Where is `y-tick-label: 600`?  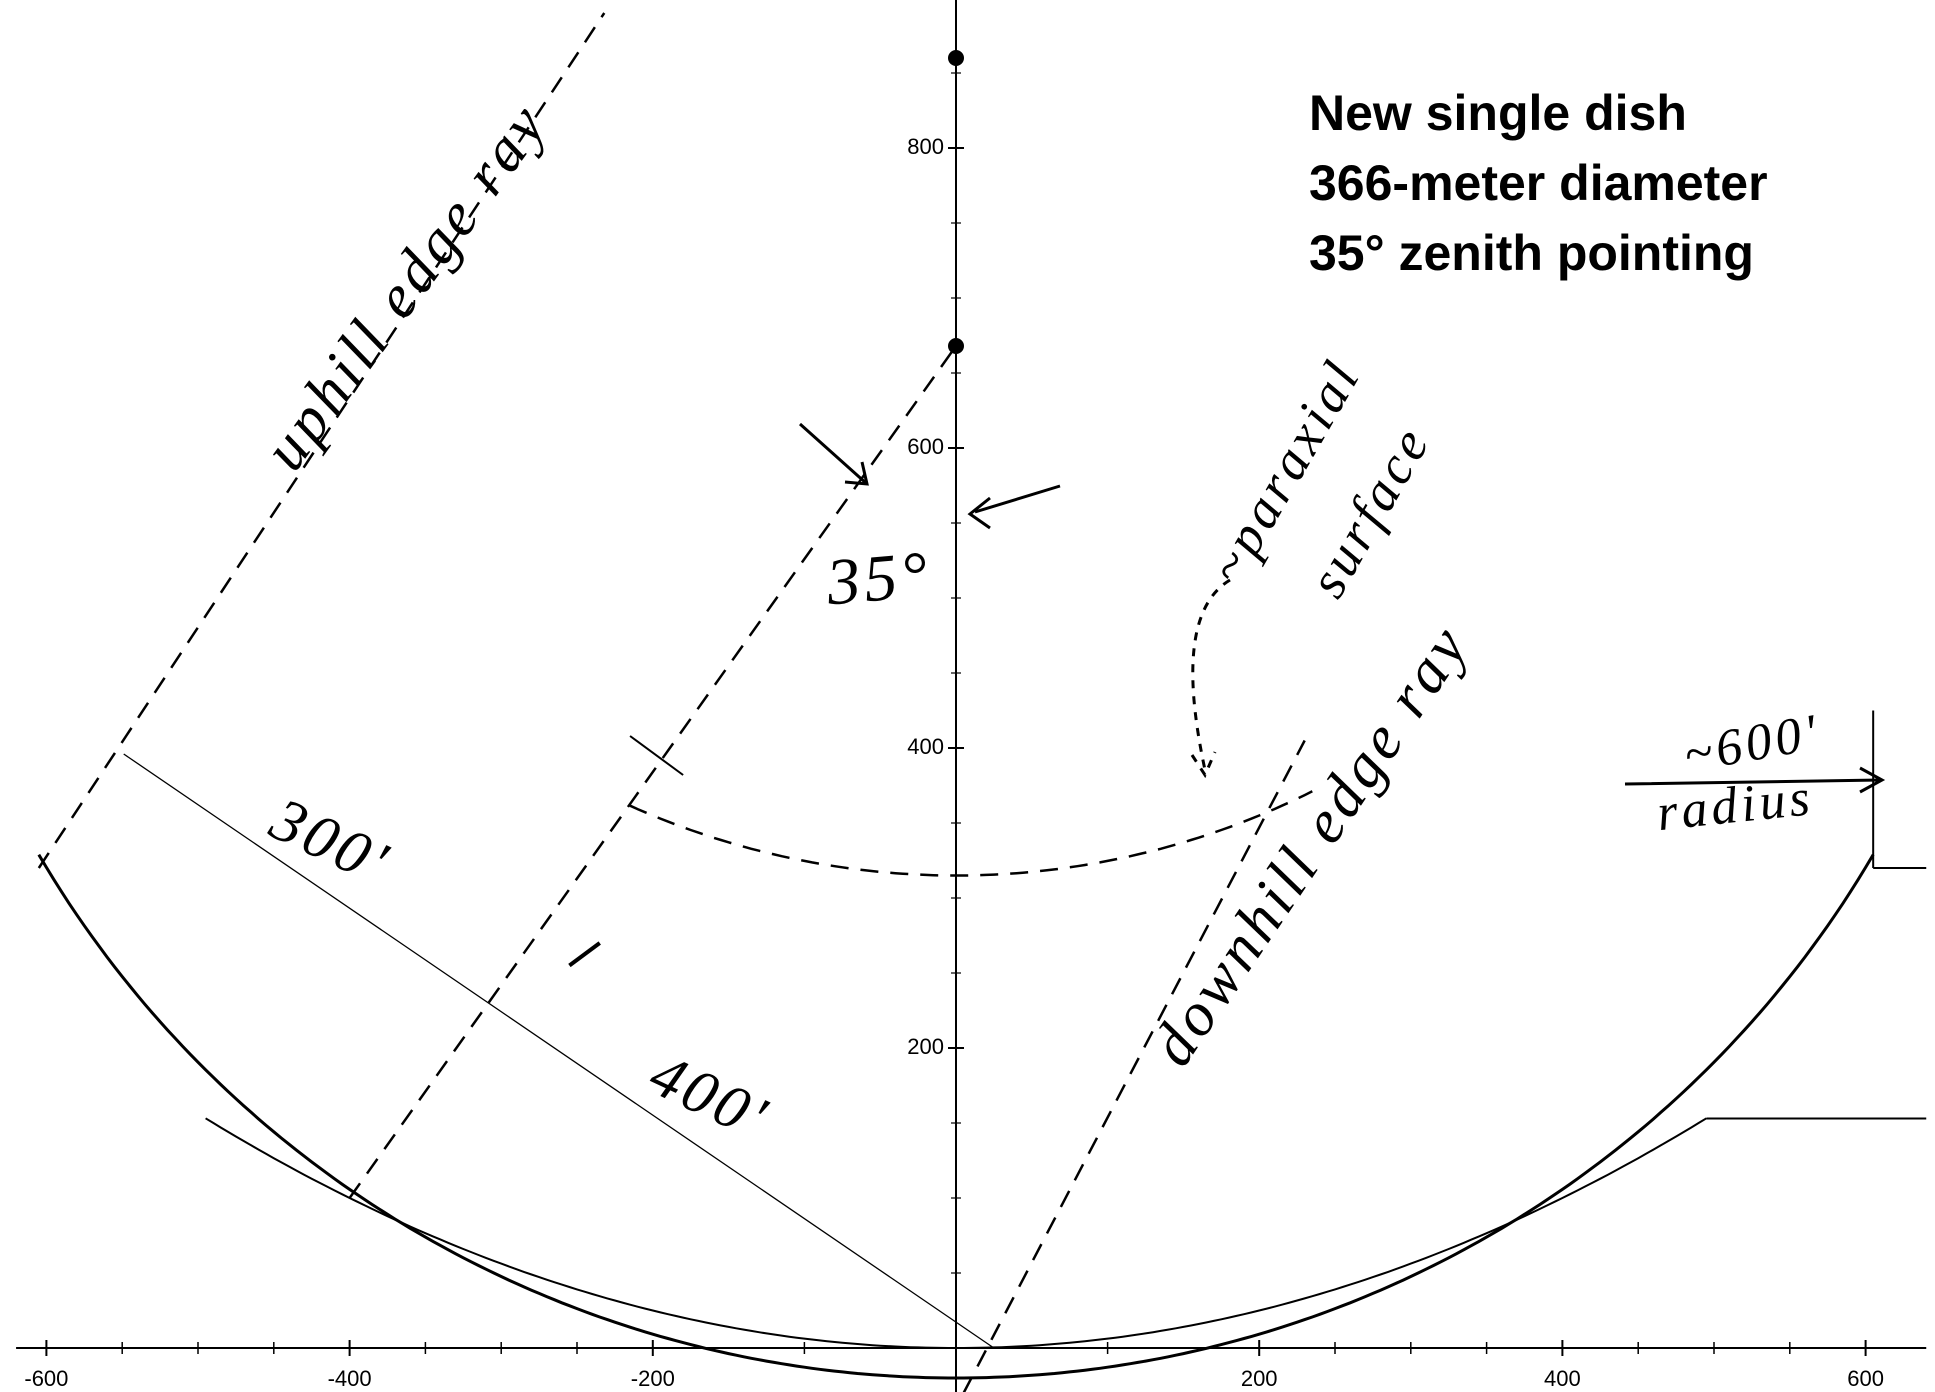 y-tick-label: 600 is located at coordinates (925, 446).